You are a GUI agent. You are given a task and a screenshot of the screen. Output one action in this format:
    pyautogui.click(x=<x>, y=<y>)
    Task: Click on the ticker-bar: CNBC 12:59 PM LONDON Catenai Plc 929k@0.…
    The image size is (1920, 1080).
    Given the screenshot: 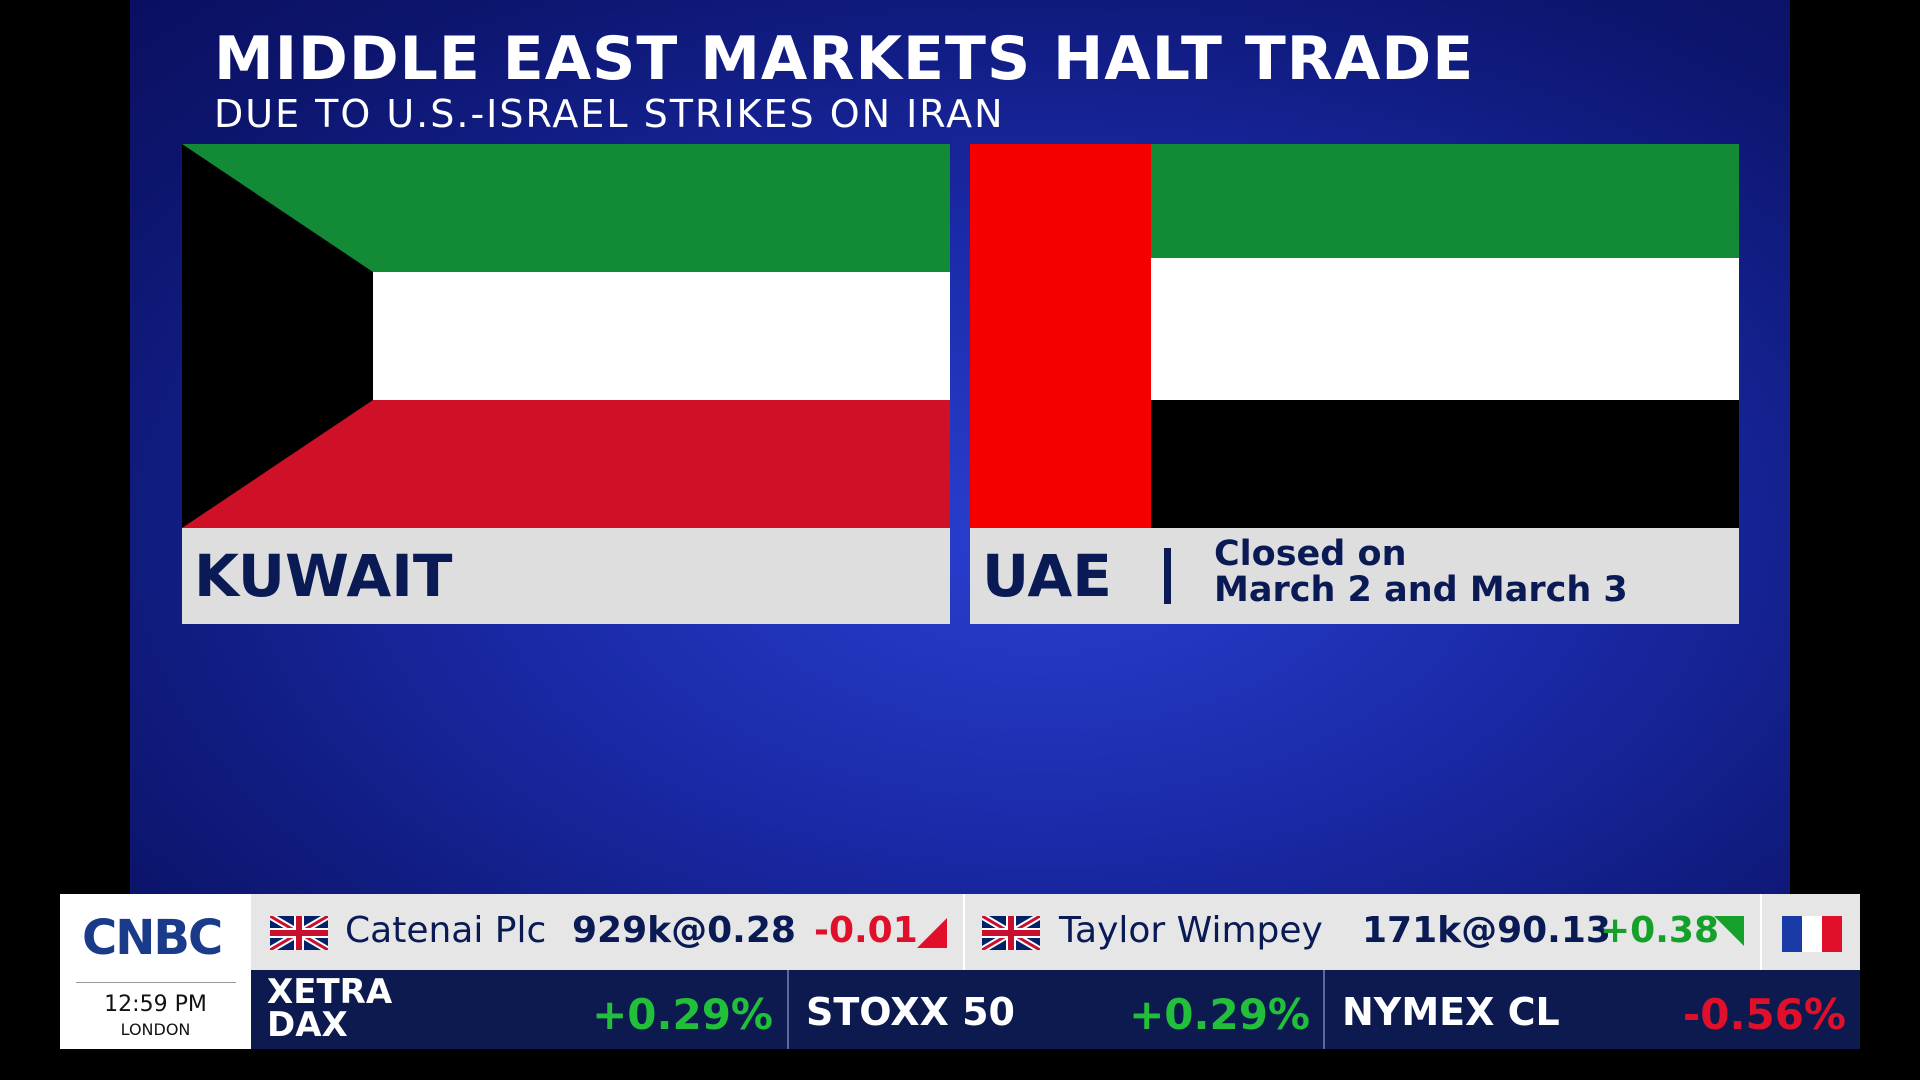 What is the action you would take?
    pyautogui.click(x=960, y=971)
    